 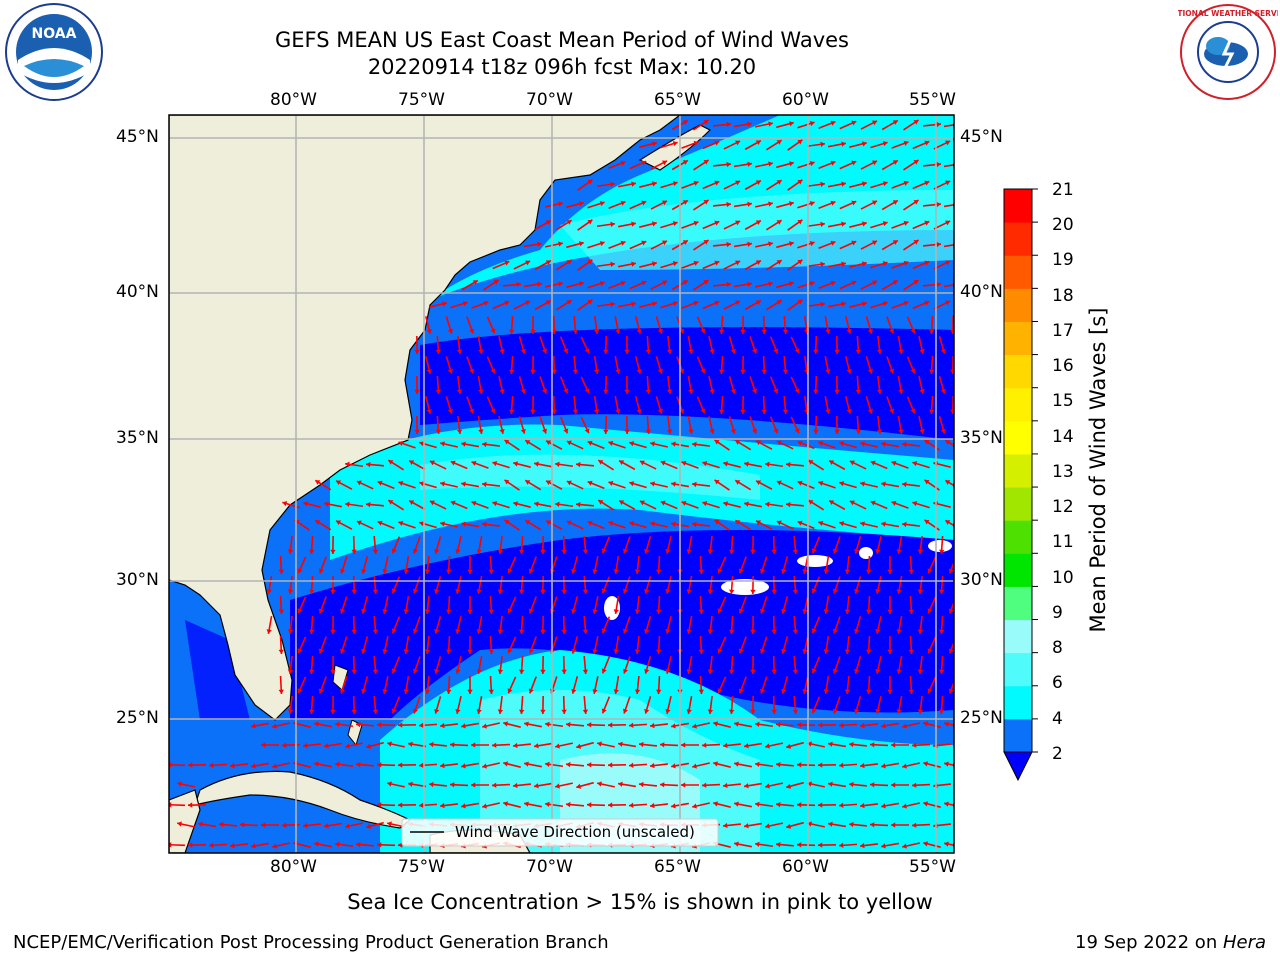 I want to click on cb-tick-20: 20, so click(x=1063, y=225).